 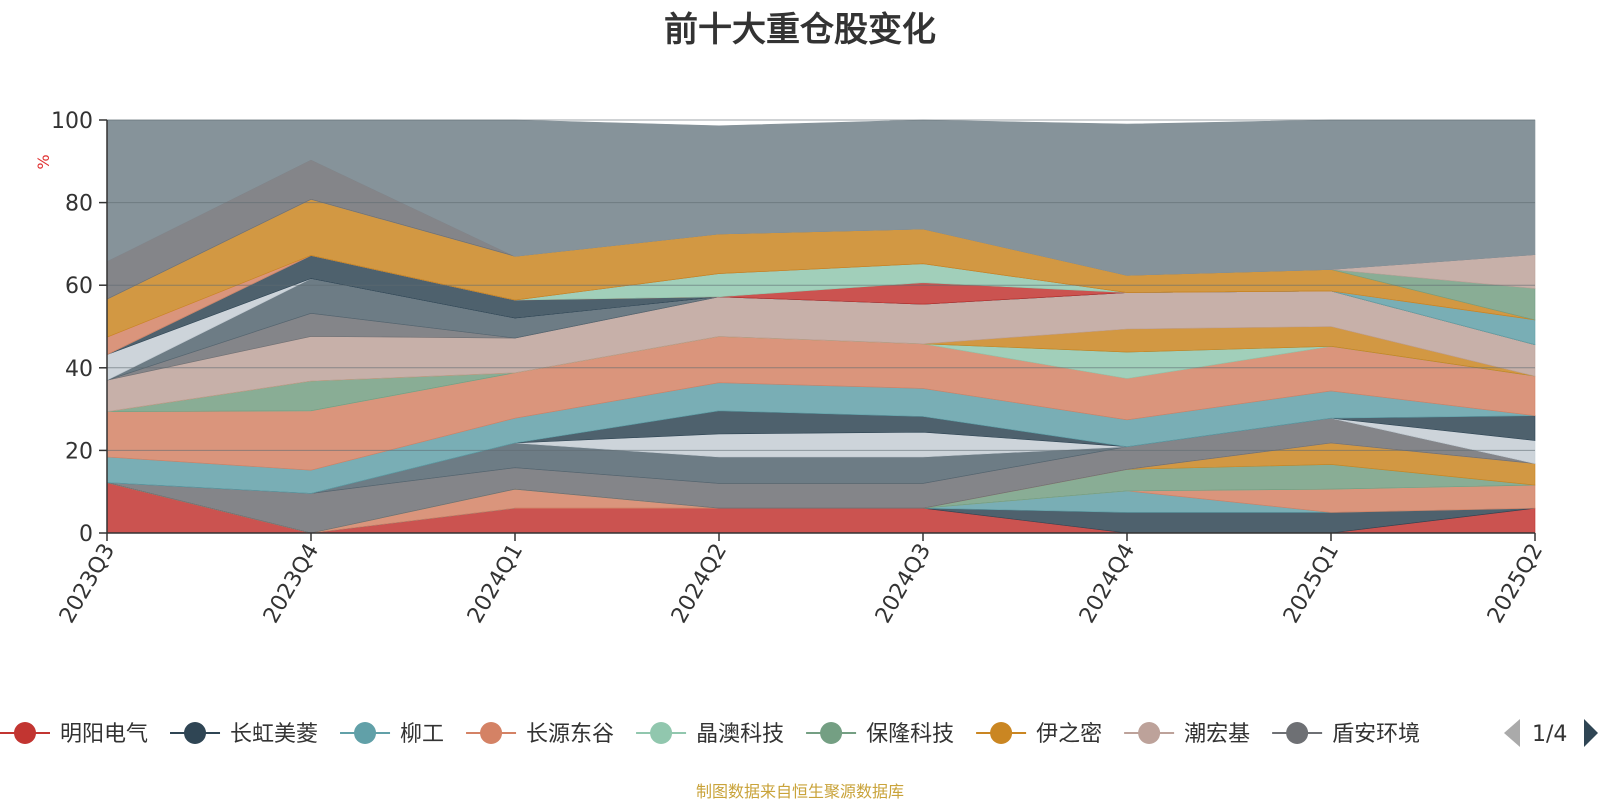 What do you see at coordinates (86, 534) in the screenshot?
I see `y-tick-label-0: 0` at bounding box center [86, 534].